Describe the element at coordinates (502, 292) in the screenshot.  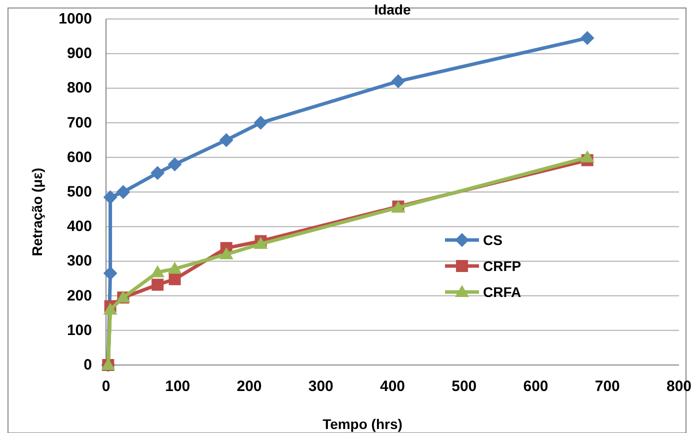
I see `legend-label: CRFA` at that location.